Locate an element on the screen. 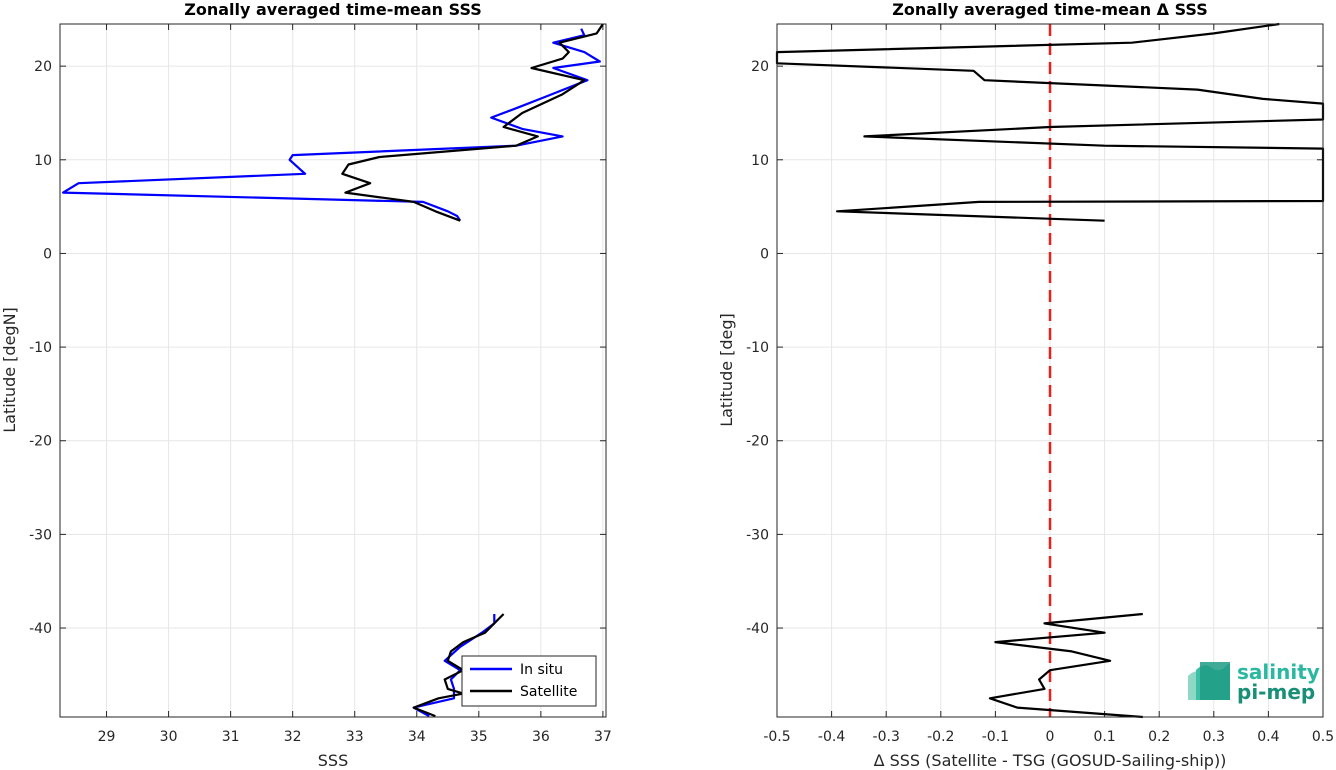 Image resolution: width=1336 pixels, height=770 pixels. left-y-tick-label: 10 is located at coordinates (43, 161).